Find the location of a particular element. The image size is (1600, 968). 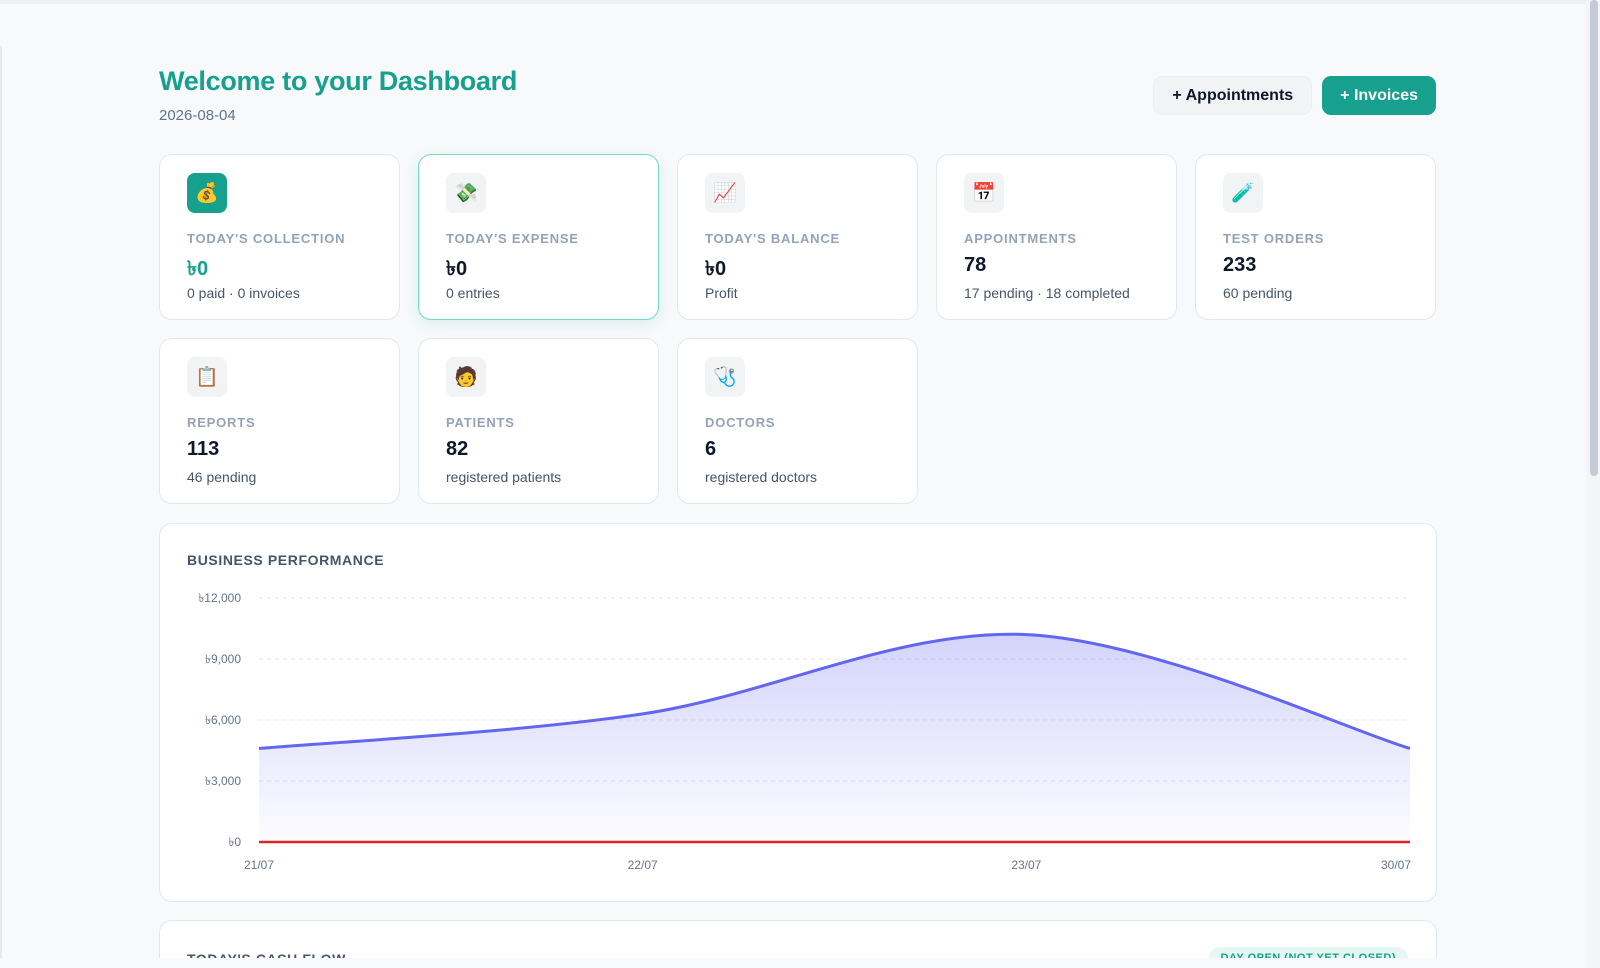

scrollbar-thumb is located at coordinates (1594, 238).